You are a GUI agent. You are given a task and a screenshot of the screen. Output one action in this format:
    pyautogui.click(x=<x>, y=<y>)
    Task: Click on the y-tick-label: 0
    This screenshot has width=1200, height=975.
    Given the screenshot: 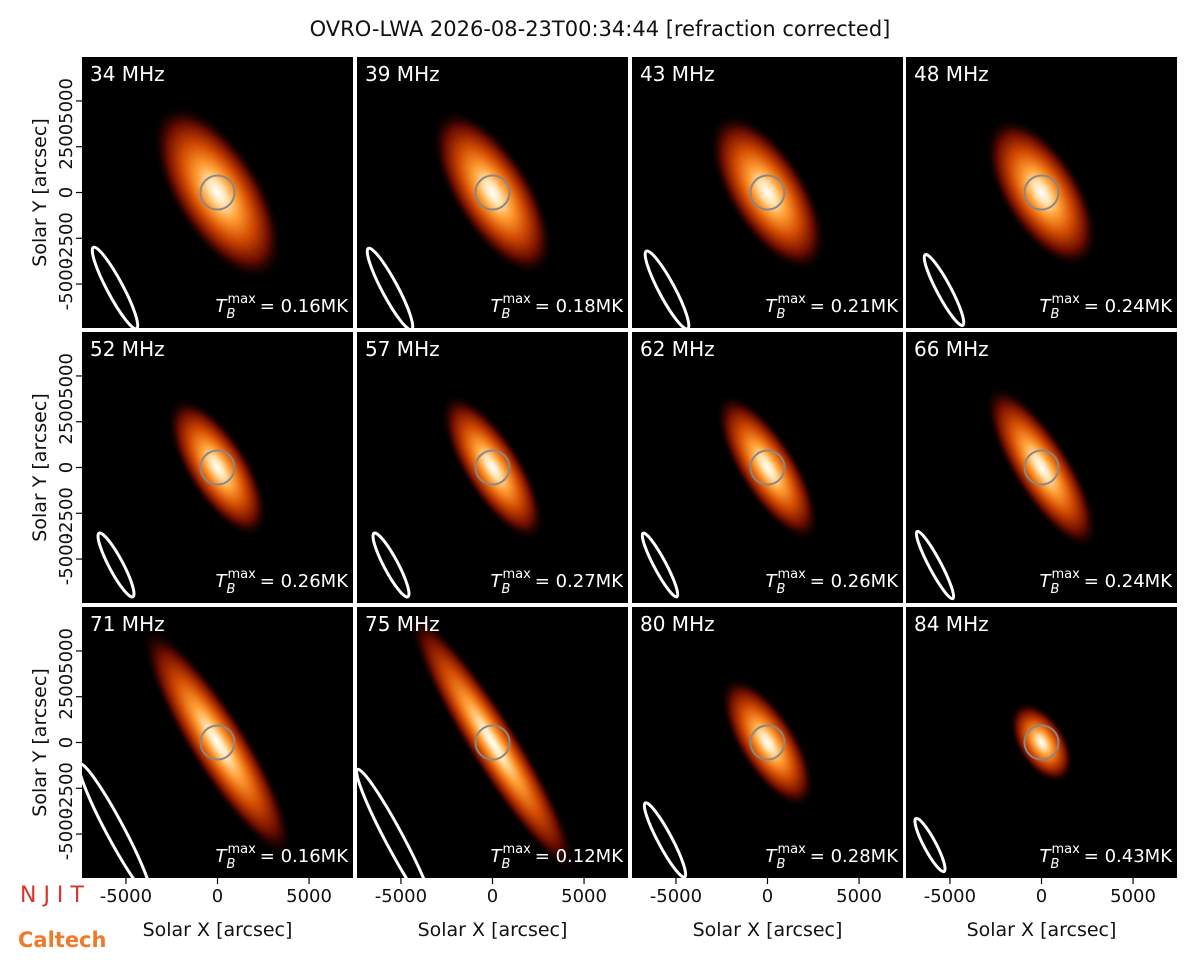 What is the action you would take?
    pyautogui.click(x=66, y=742)
    